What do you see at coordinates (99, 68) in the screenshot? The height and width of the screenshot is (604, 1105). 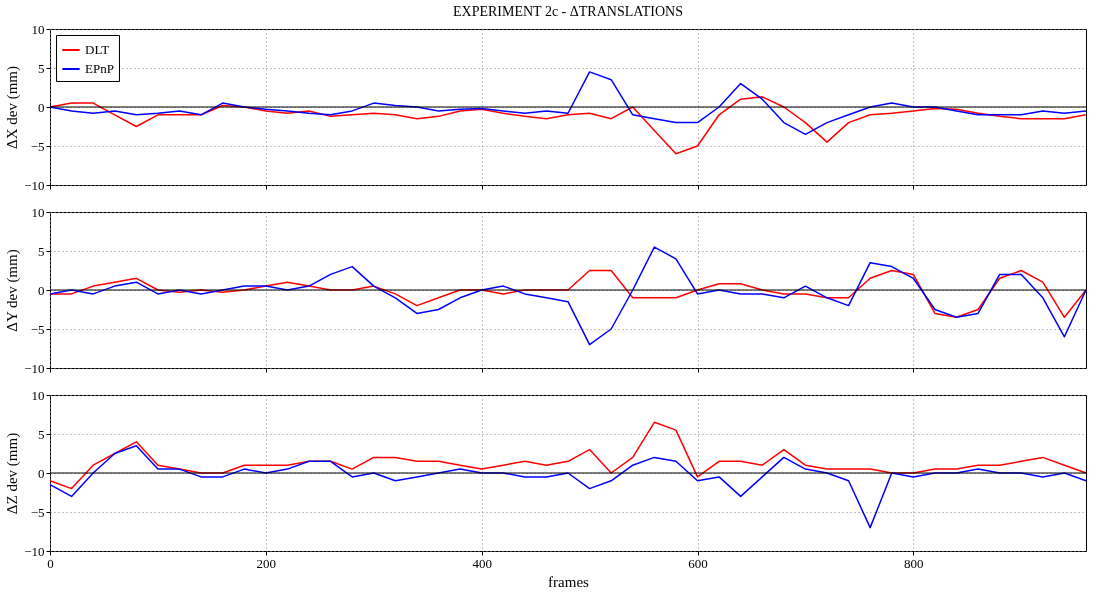 I see `legend-label: EPnP` at bounding box center [99, 68].